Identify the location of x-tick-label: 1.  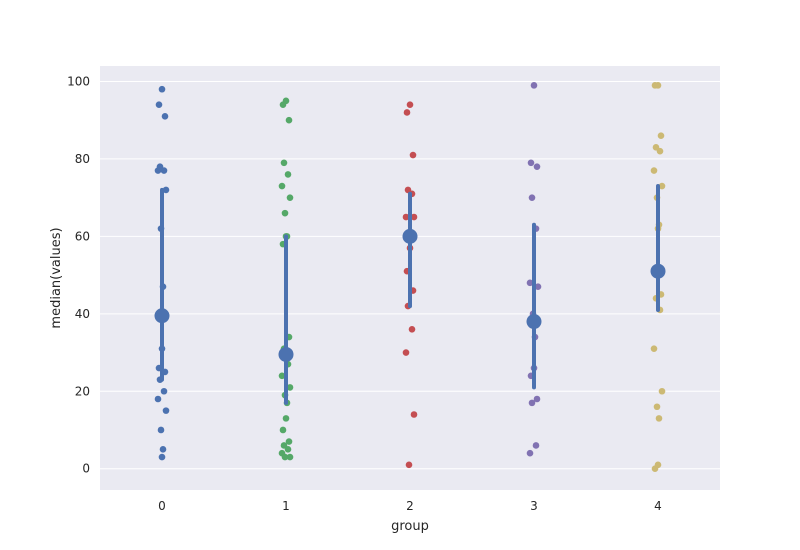
(286, 506).